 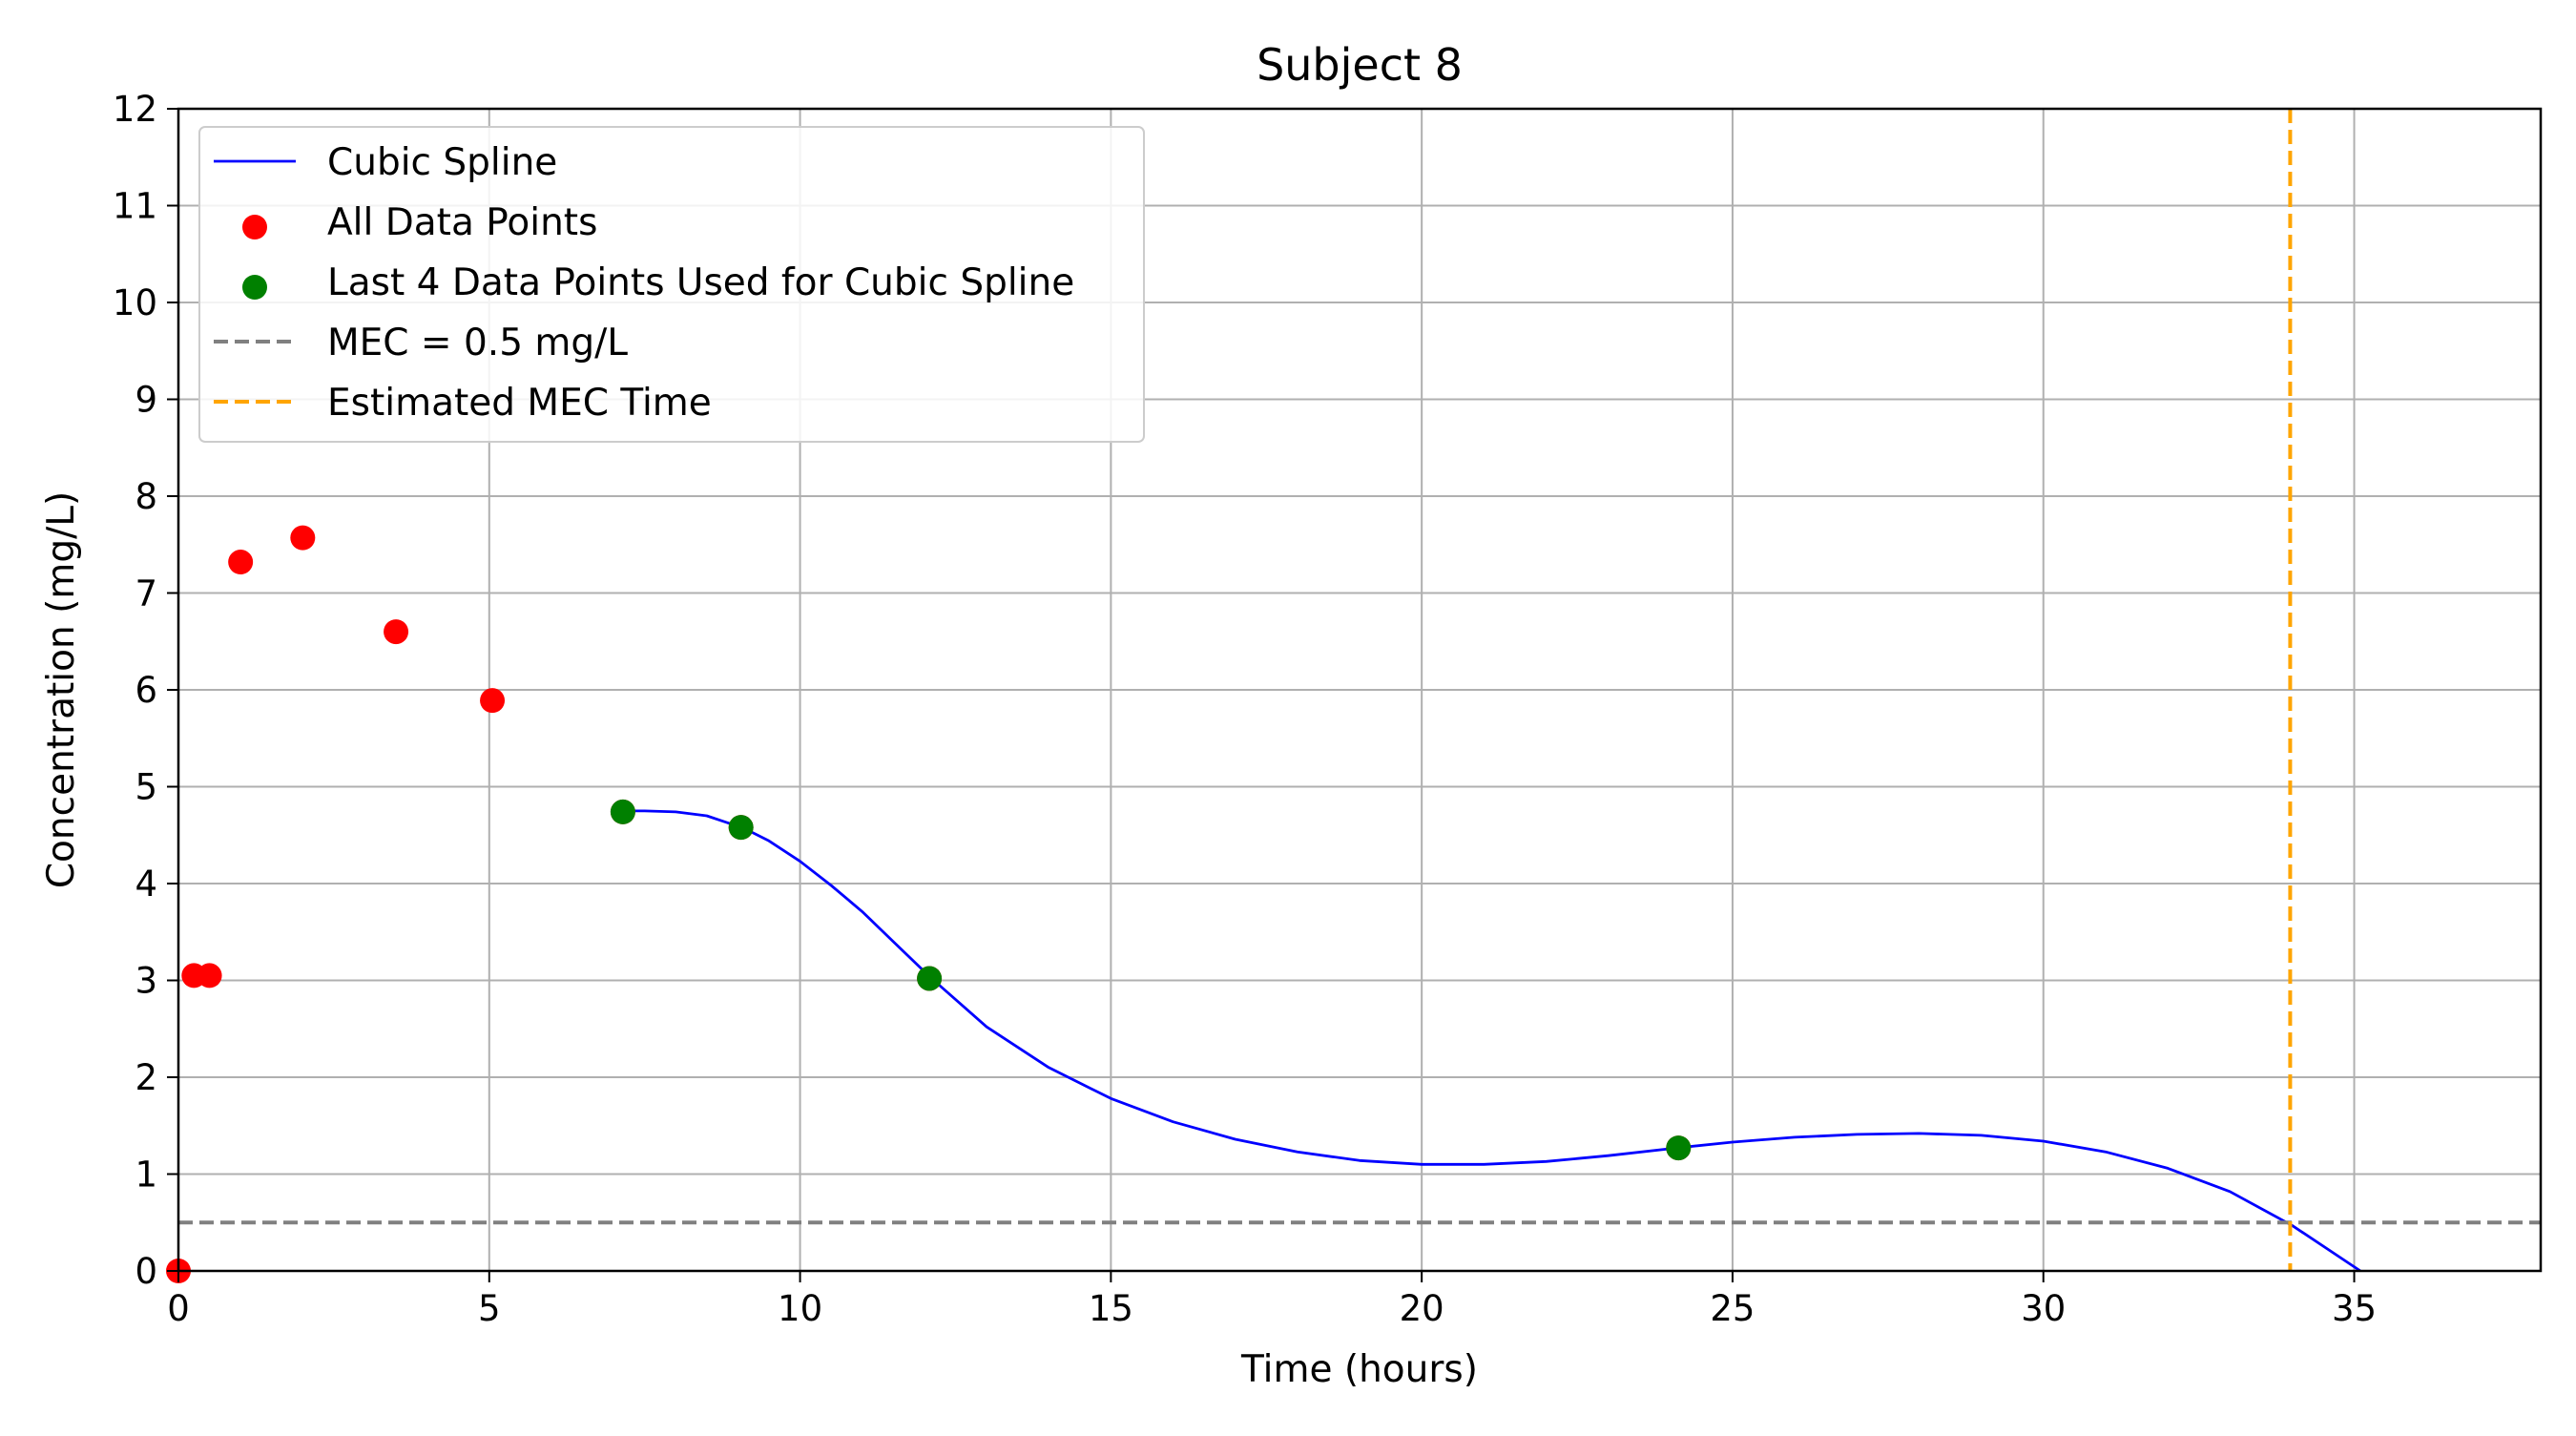 What do you see at coordinates (135, 302) in the screenshot?
I see `y-tick-label: 10` at bounding box center [135, 302].